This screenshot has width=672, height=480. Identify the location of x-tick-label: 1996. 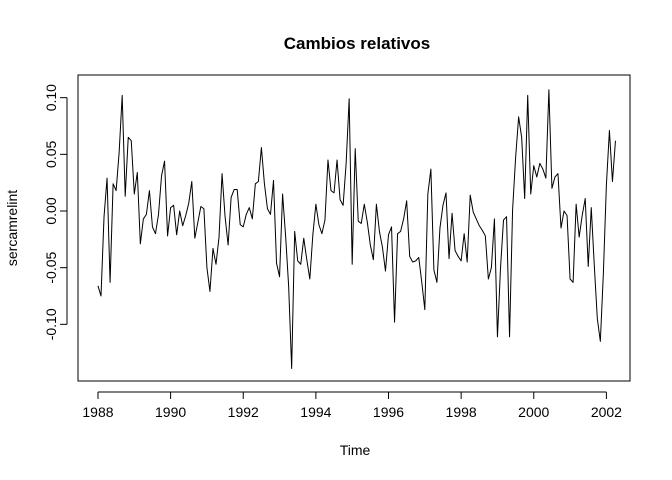
(388, 412).